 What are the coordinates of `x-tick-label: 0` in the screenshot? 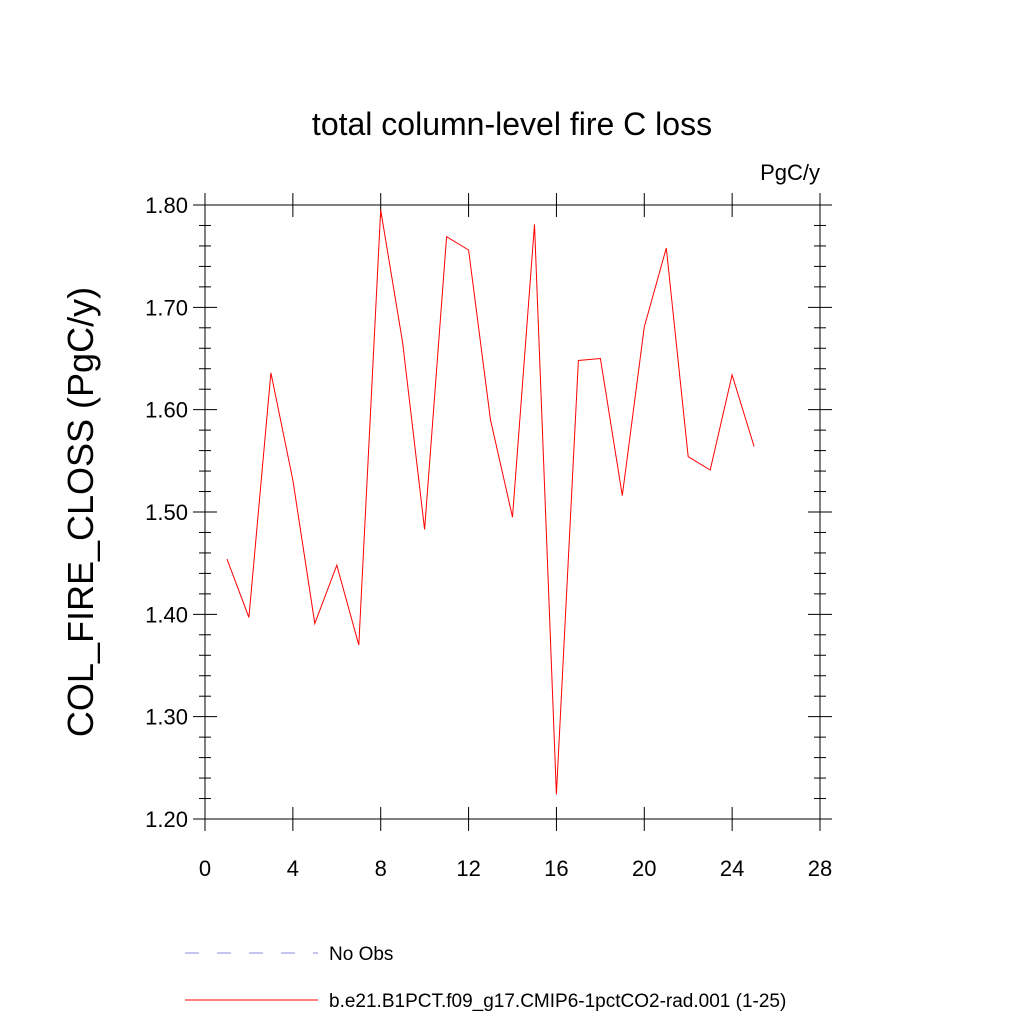 It's located at (205, 868).